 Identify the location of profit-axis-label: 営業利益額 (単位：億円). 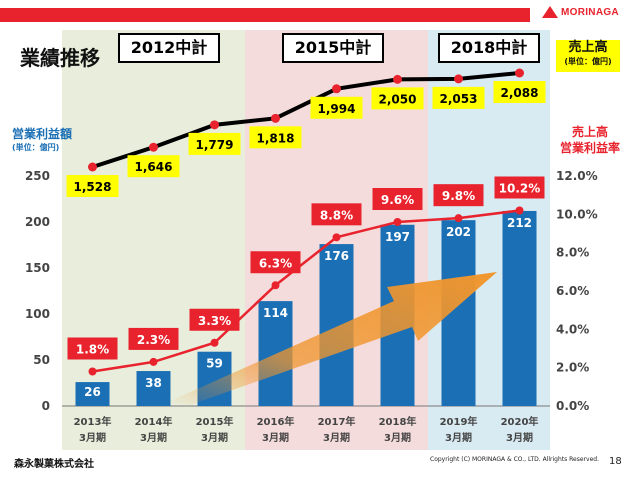
(42, 140).